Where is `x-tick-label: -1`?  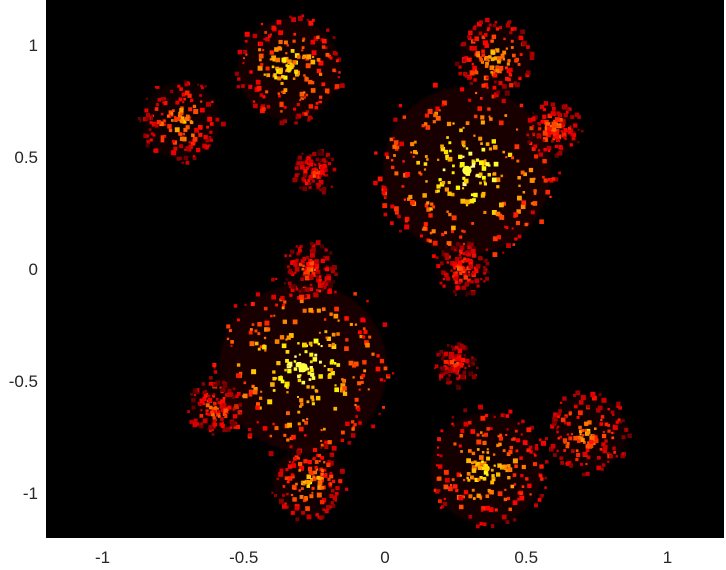
x-tick-label: -1 is located at coordinates (102, 557).